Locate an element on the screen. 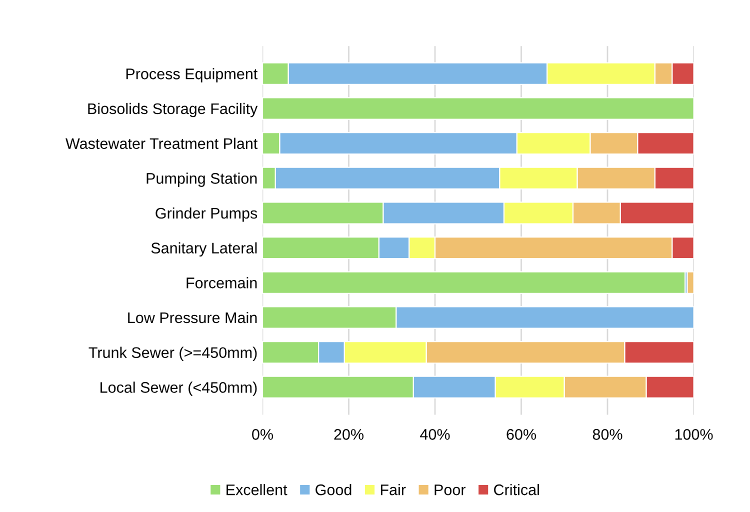  y-tick-label: Pumping Station is located at coordinates (201, 179).